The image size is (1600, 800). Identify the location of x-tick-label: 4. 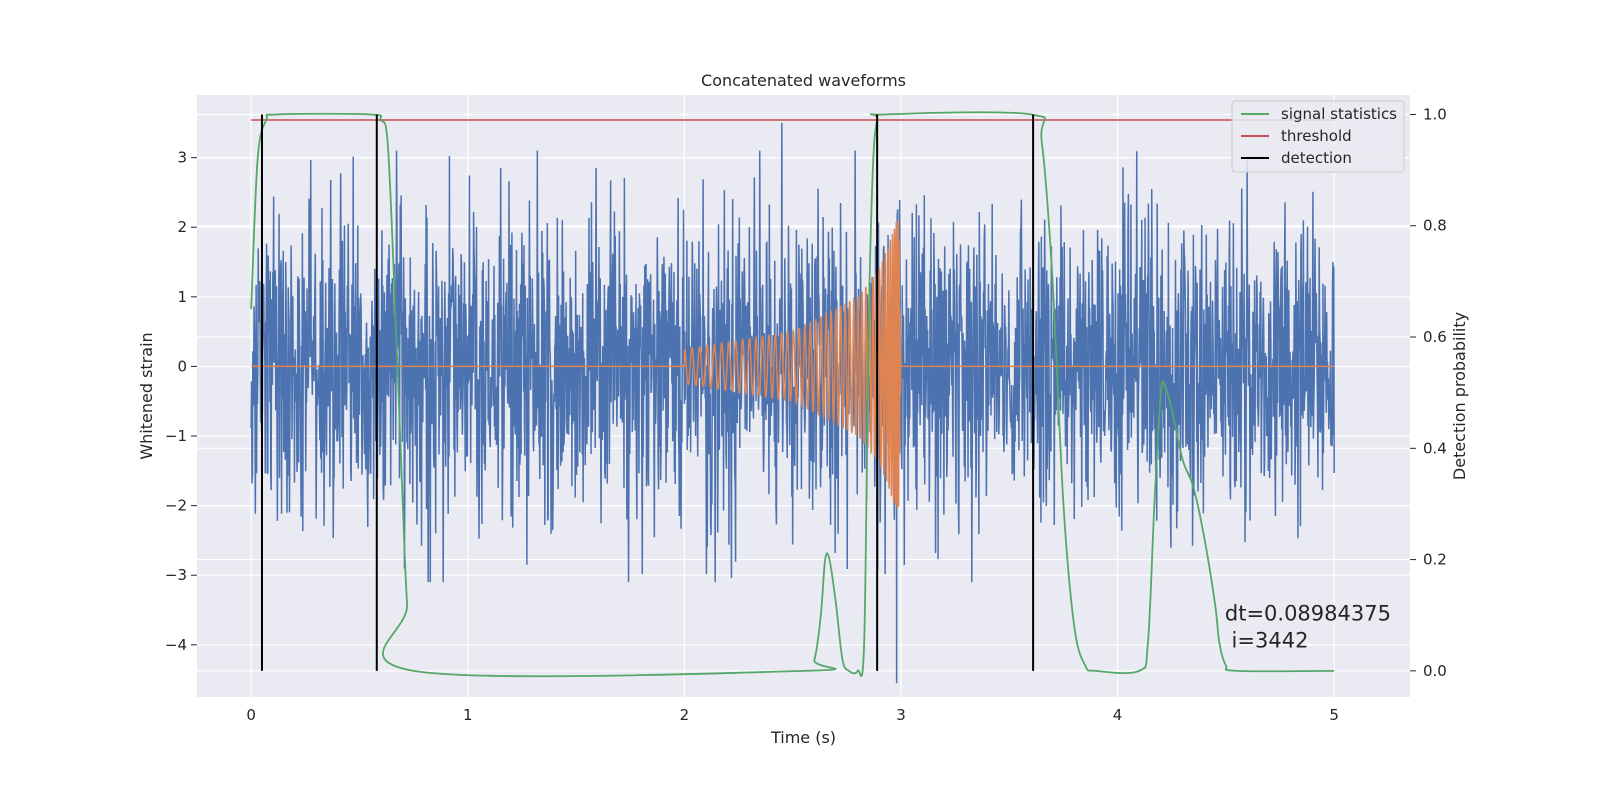
(1118, 715).